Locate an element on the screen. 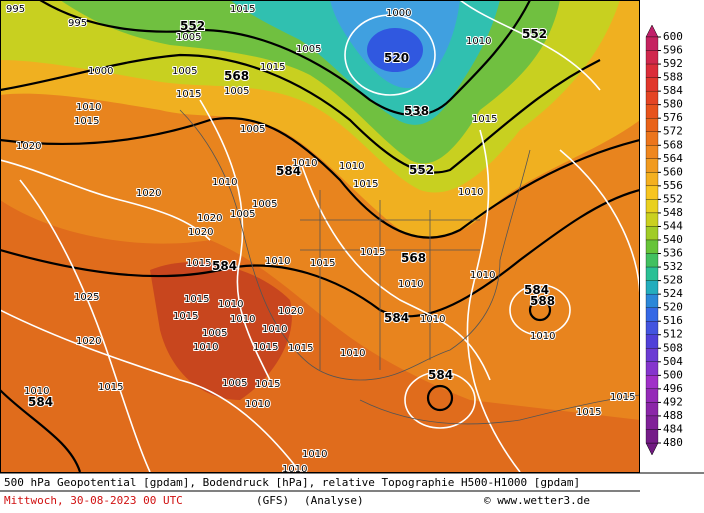  footer-copyright: © www.wetter3.de is located at coordinates (537, 500).